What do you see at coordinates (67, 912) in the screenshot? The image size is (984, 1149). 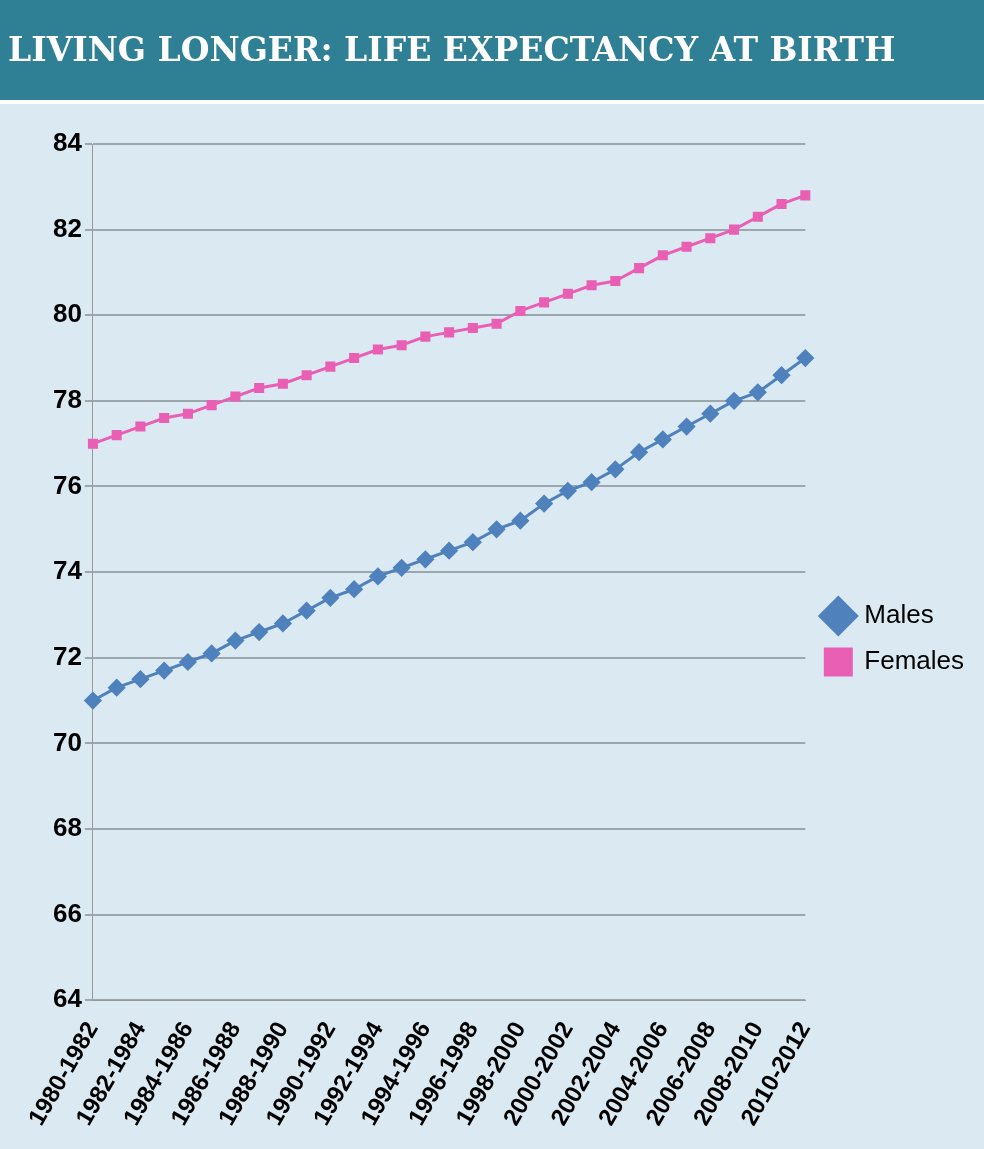 I see `y-tick-label: 66` at bounding box center [67, 912].